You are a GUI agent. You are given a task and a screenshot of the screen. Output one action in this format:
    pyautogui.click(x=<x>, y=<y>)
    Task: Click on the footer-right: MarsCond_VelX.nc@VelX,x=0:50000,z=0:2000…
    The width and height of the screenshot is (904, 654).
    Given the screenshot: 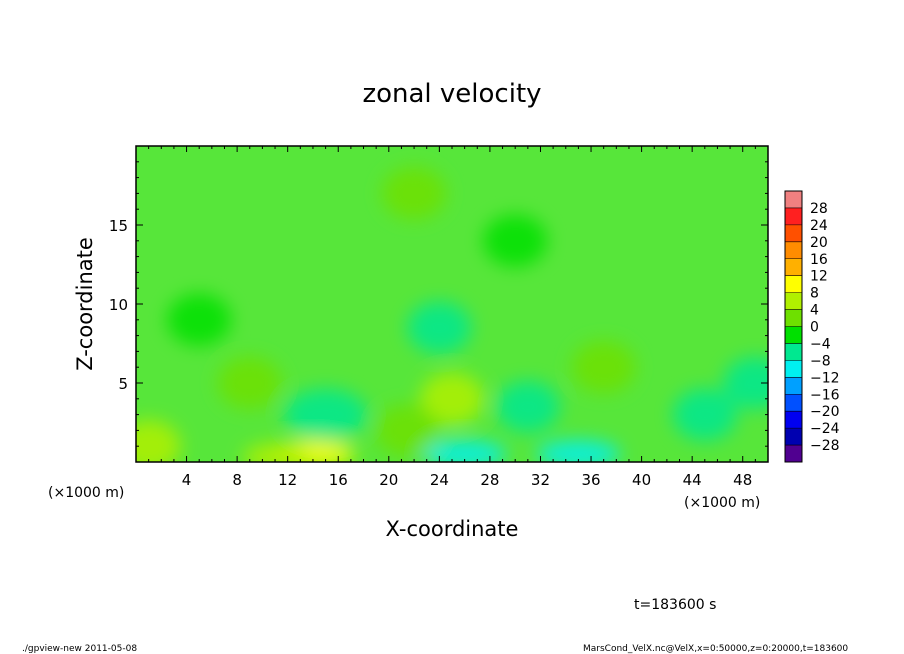 What is the action you would take?
    pyautogui.click(x=715, y=649)
    